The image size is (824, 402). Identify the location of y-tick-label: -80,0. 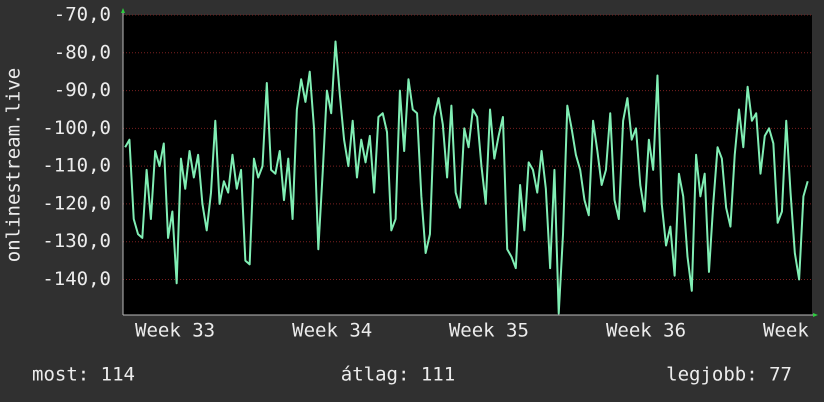
(82, 52).